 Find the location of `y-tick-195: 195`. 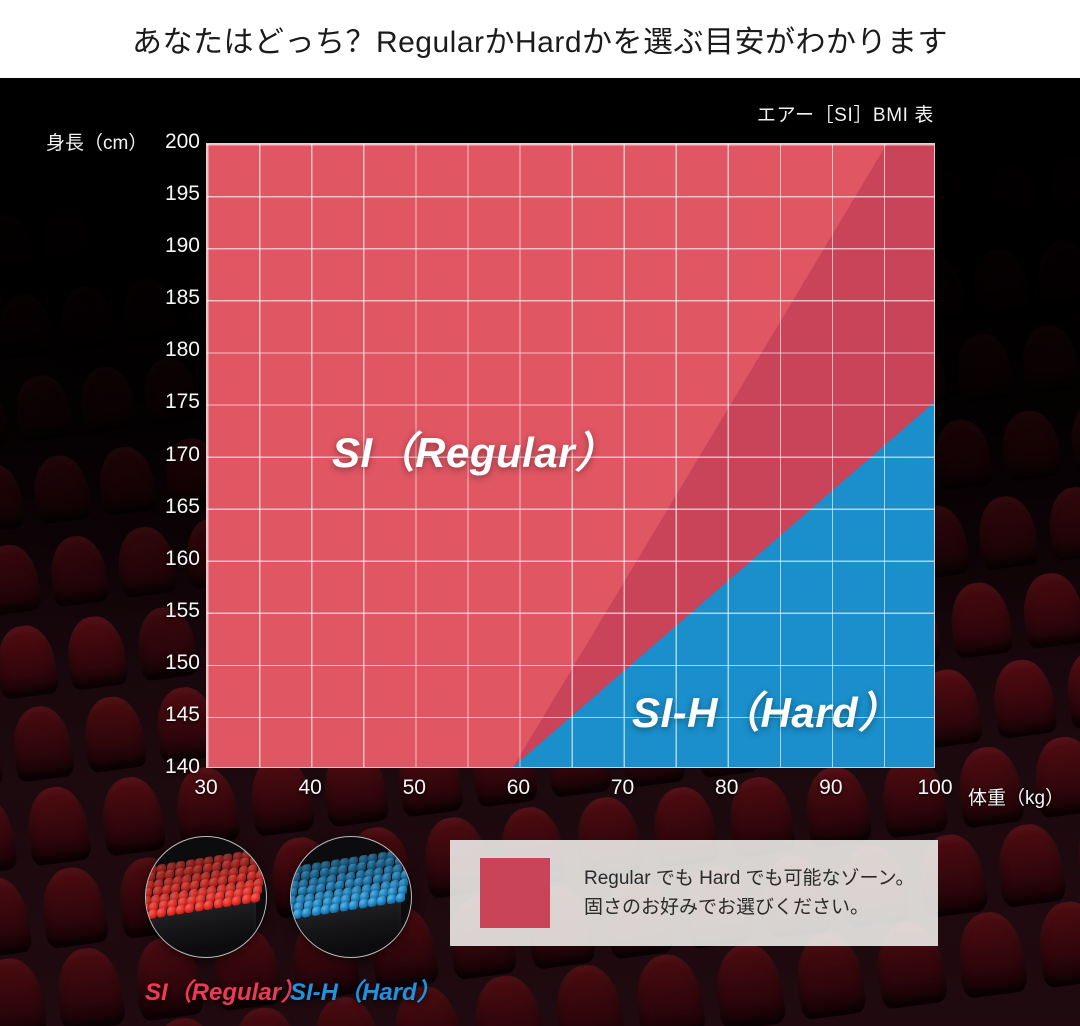

y-tick-195: 195 is located at coordinates (182, 194).